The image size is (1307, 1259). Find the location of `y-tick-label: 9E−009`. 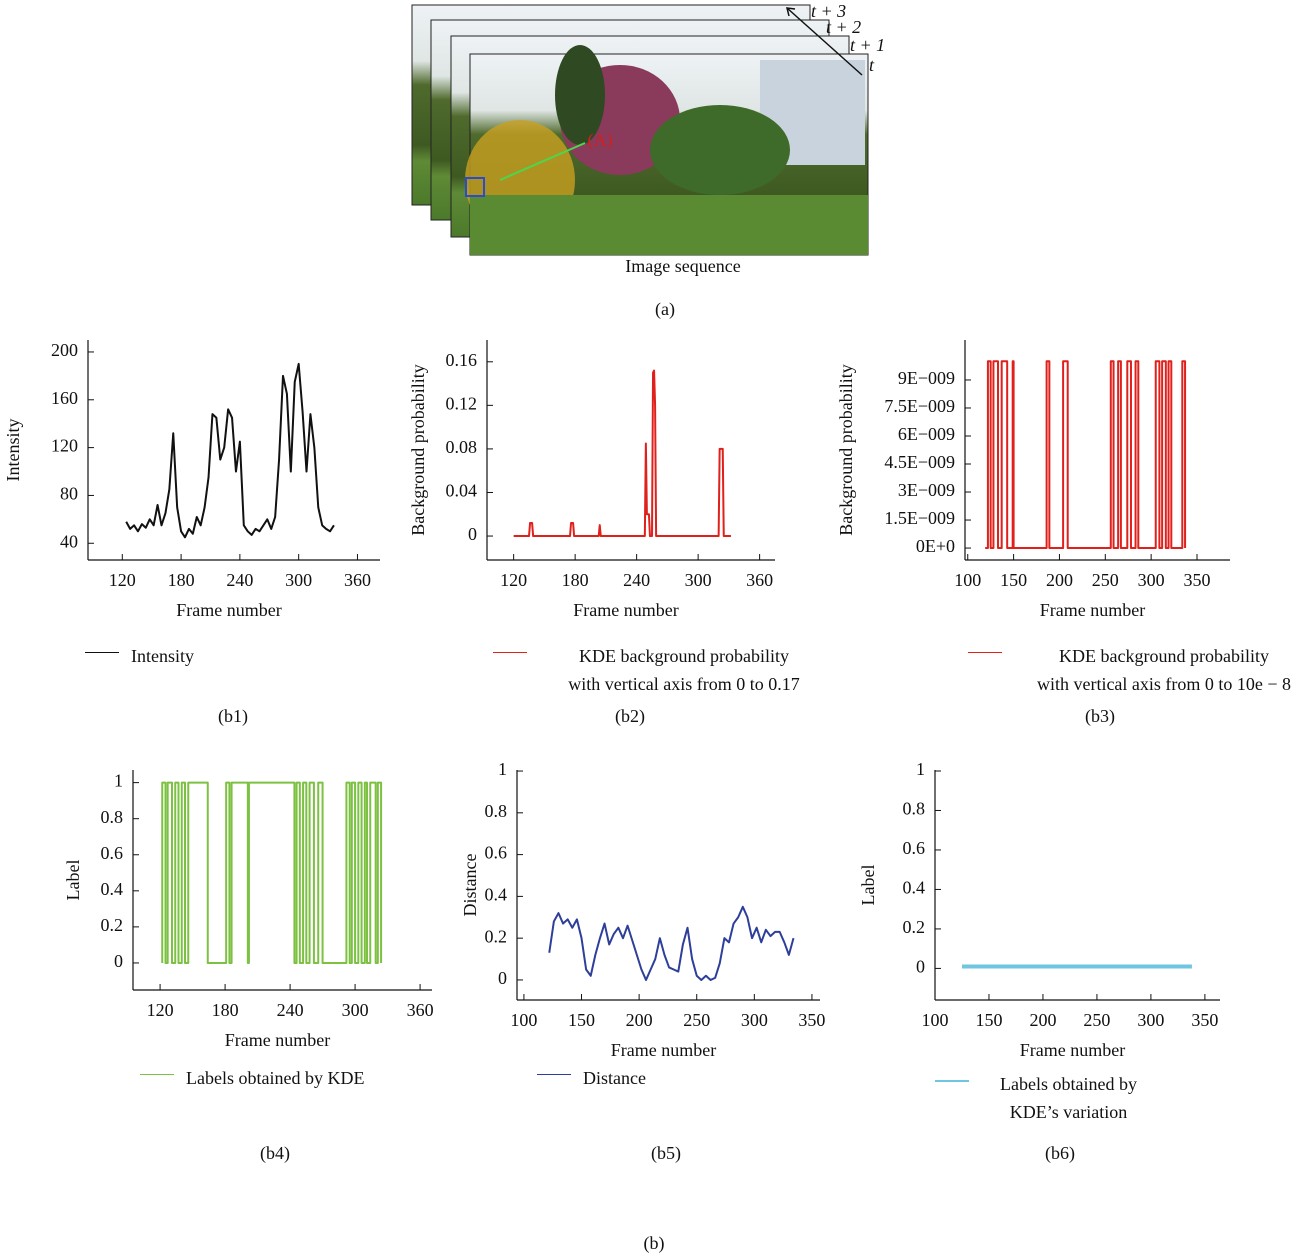

y-tick-label: 9E−009 is located at coordinates (926, 378).